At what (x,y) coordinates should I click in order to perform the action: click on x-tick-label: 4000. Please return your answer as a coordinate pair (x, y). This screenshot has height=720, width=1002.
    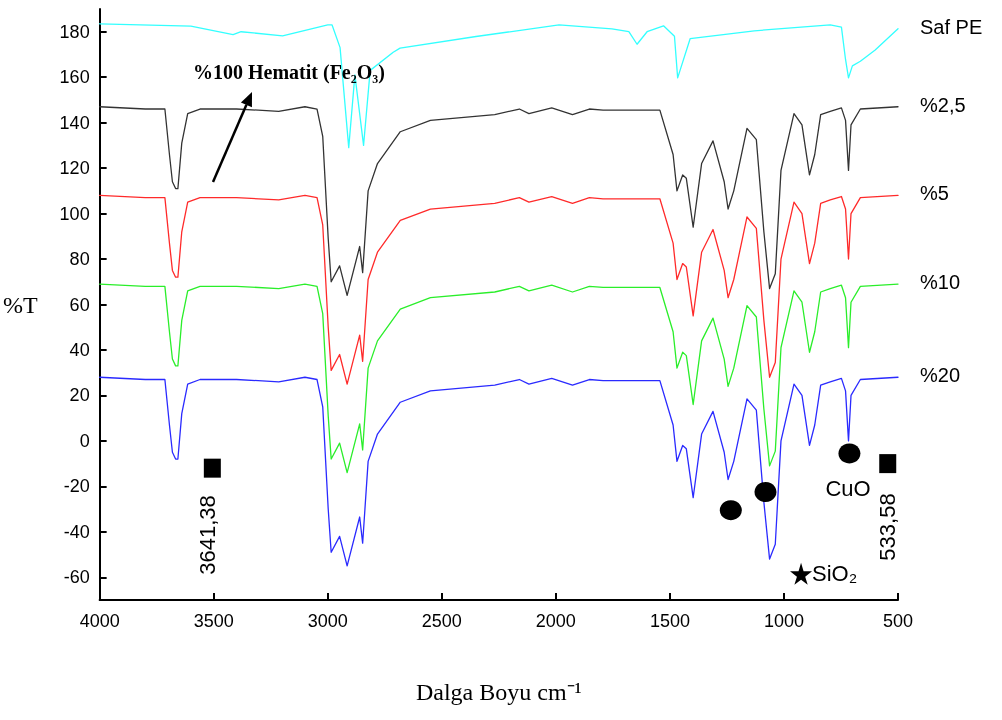
    Looking at the image, I should click on (99, 621).